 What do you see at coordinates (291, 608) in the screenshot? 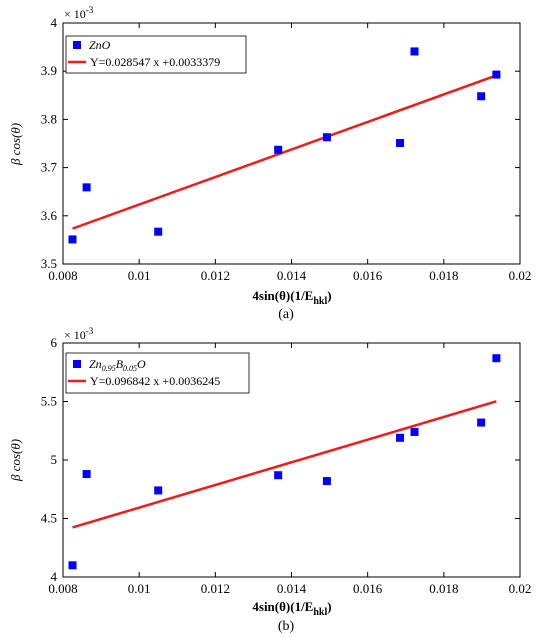
I see `panel-b-x-axis-label: 4sin(θ)(1/Ehkl)` at bounding box center [291, 608].